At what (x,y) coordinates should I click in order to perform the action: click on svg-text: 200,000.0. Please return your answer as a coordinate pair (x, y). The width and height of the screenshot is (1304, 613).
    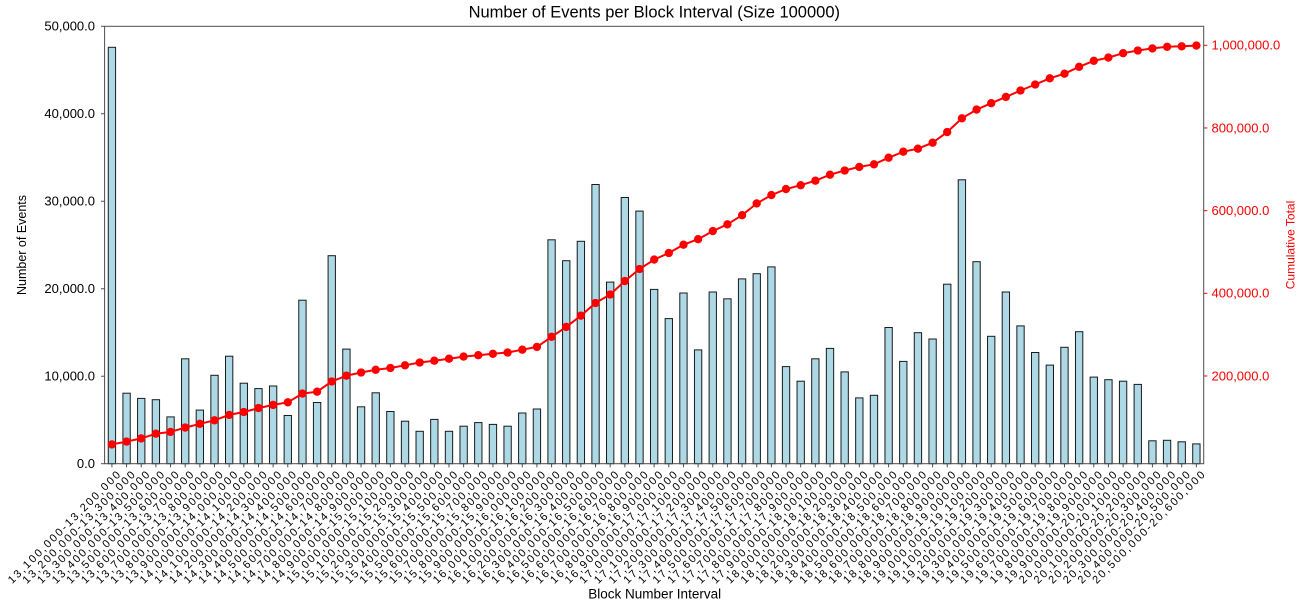
    Looking at the image, I should click on (1241, 375).